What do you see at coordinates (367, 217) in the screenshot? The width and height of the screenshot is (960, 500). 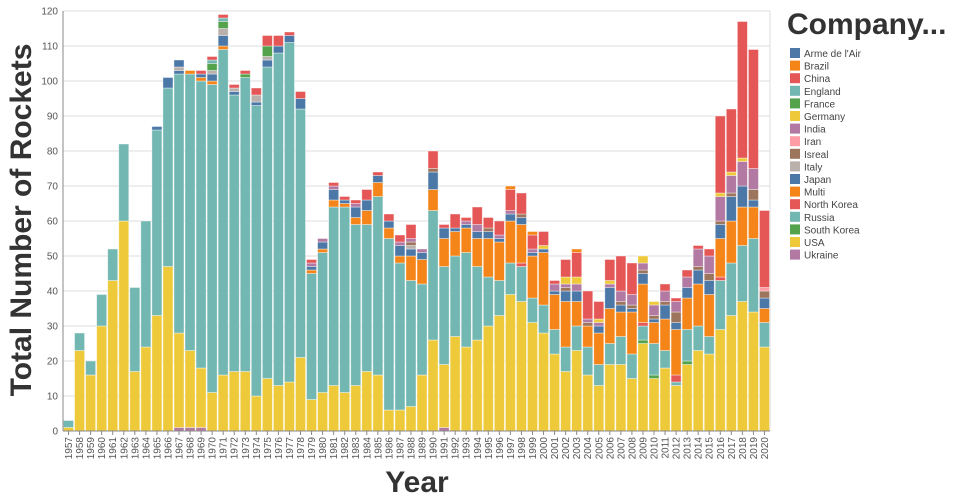 I see `bar-segment-multi-1984` at bounding box center [367, 217].